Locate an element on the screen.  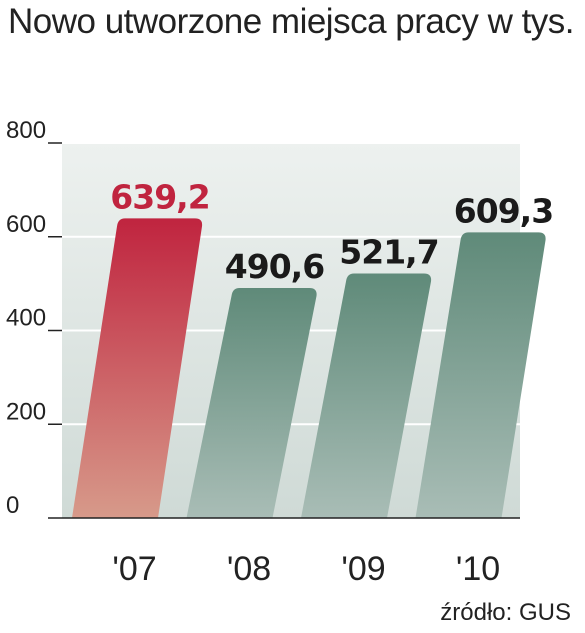
y-tick-label: 400 is located at coordinates (26, 318).